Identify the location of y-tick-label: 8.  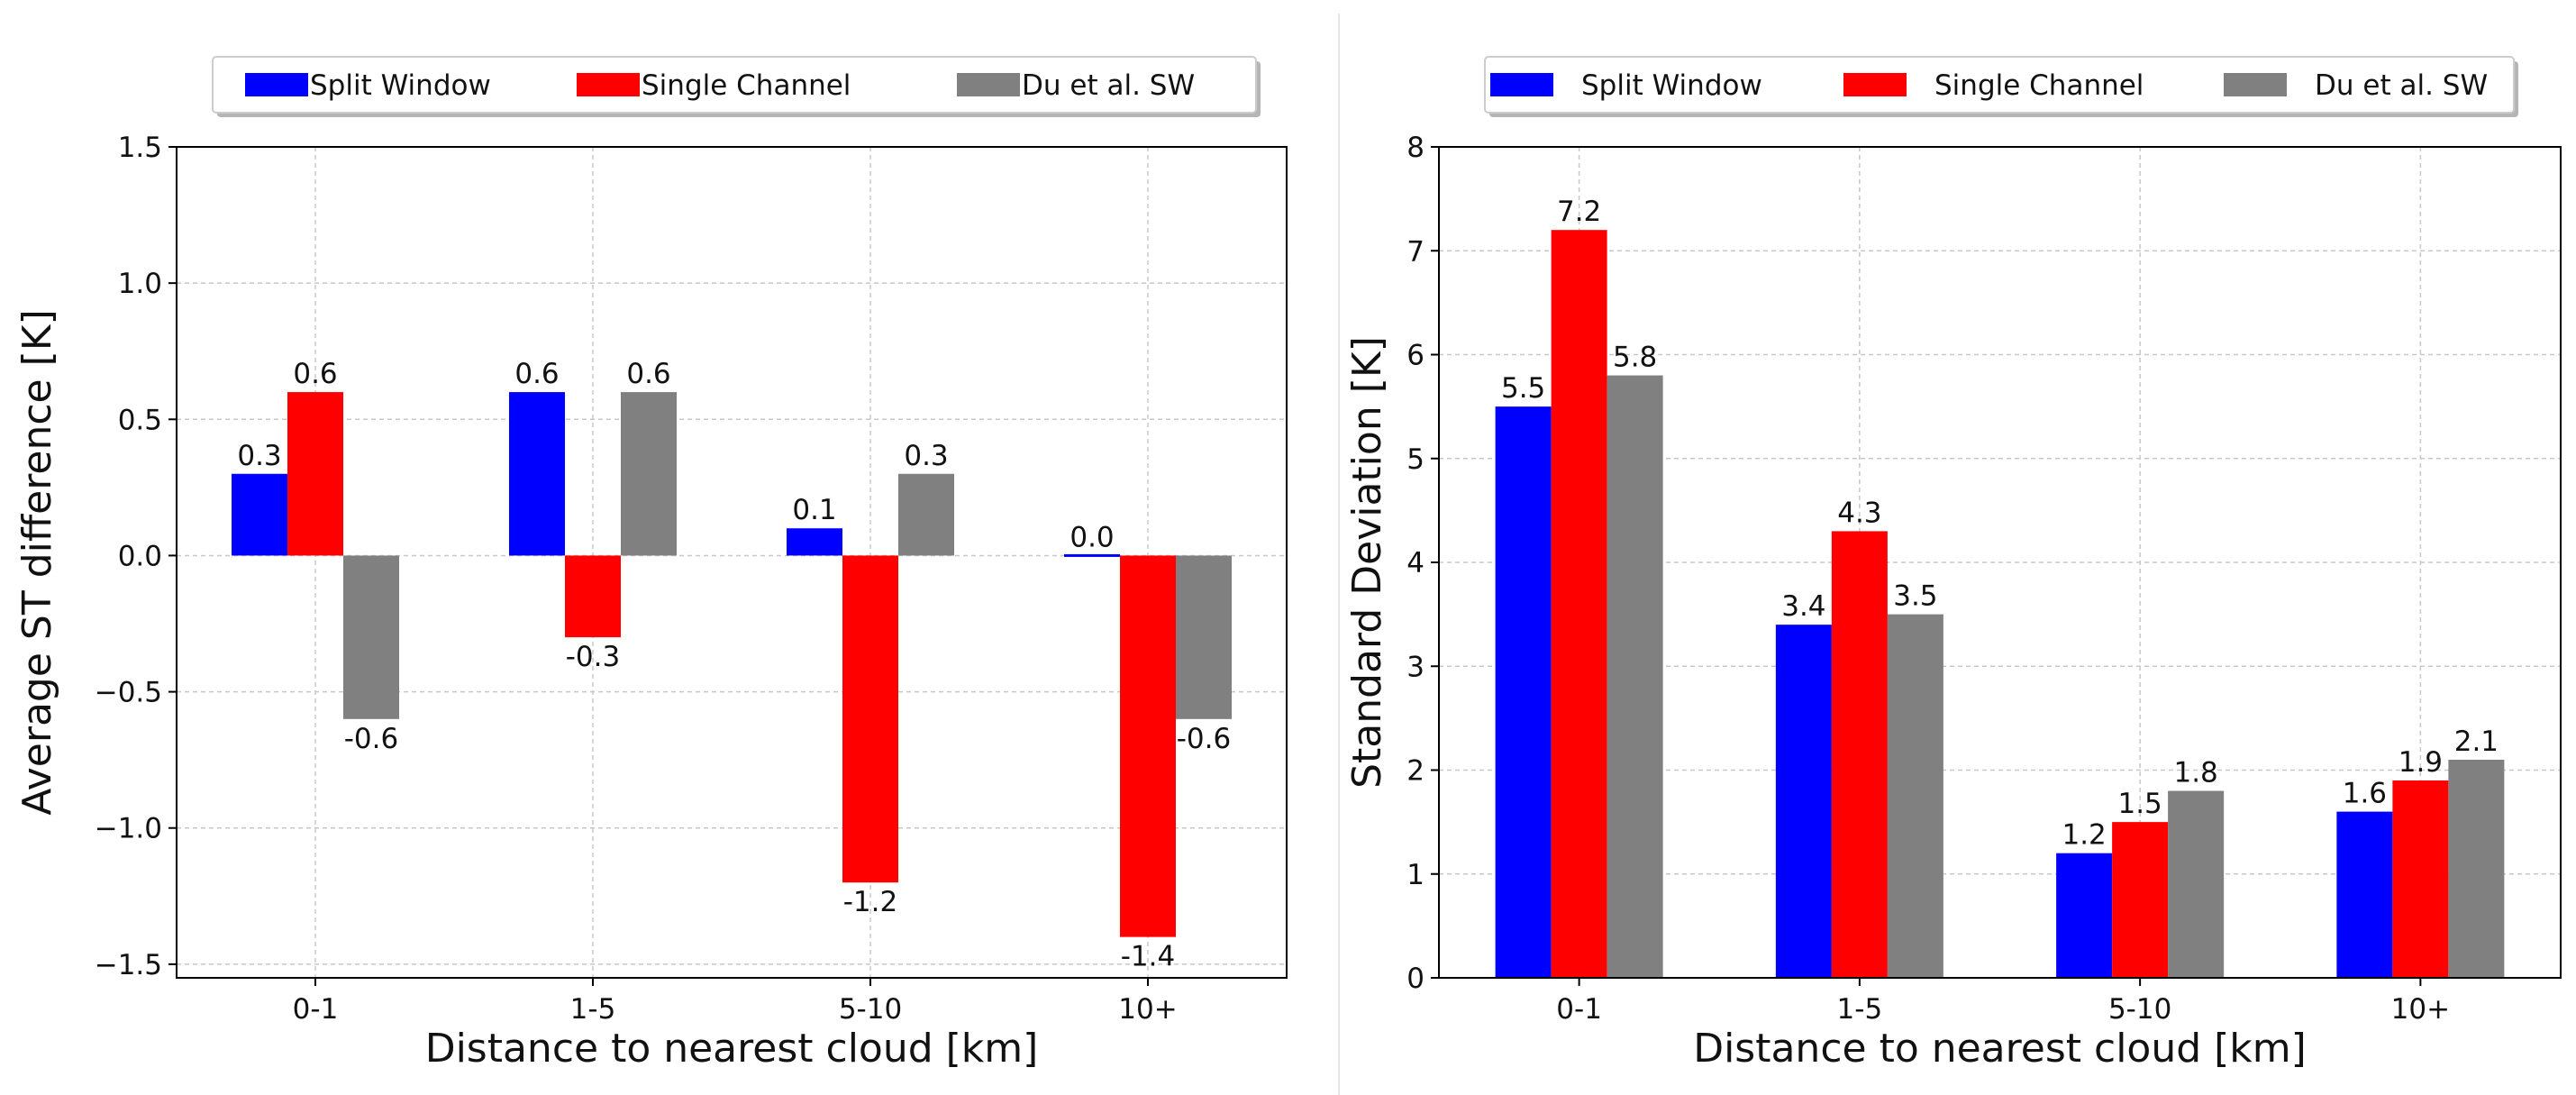
(1415, 148).